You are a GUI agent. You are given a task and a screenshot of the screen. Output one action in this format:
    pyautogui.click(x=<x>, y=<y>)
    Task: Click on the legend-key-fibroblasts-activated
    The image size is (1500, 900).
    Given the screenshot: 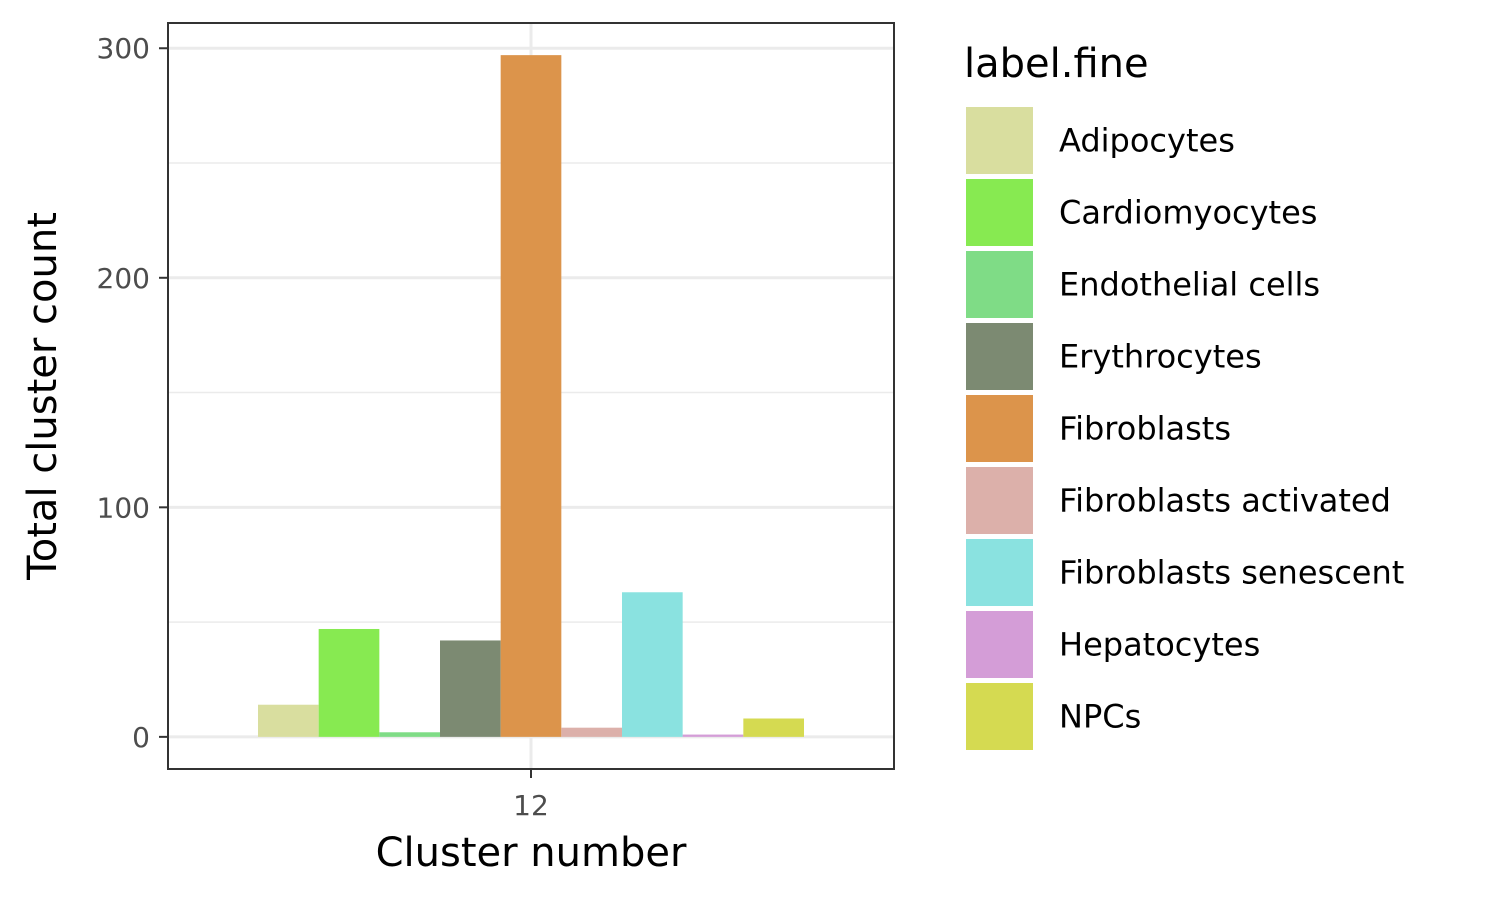 What is the action you would take?
    pyautogui.click(x=999, y=500)
    